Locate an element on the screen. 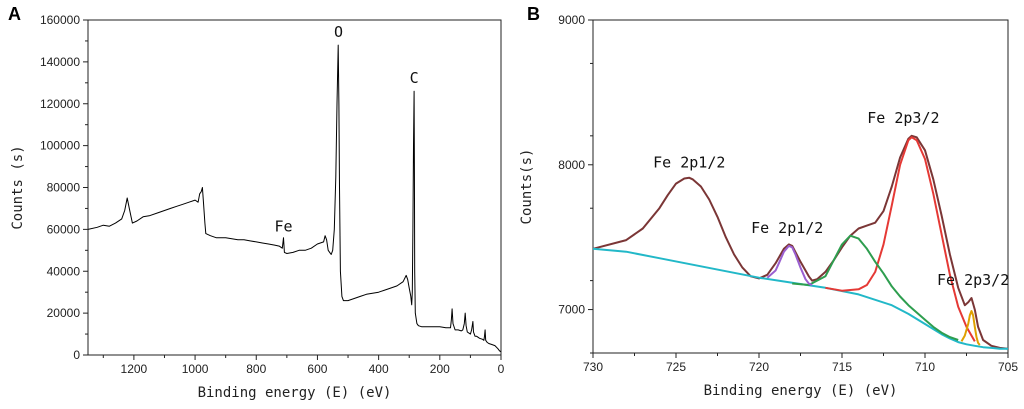 This screenshot has width=1024, height=409. x-tick-label: 730 is located at coordinates (593, 367).